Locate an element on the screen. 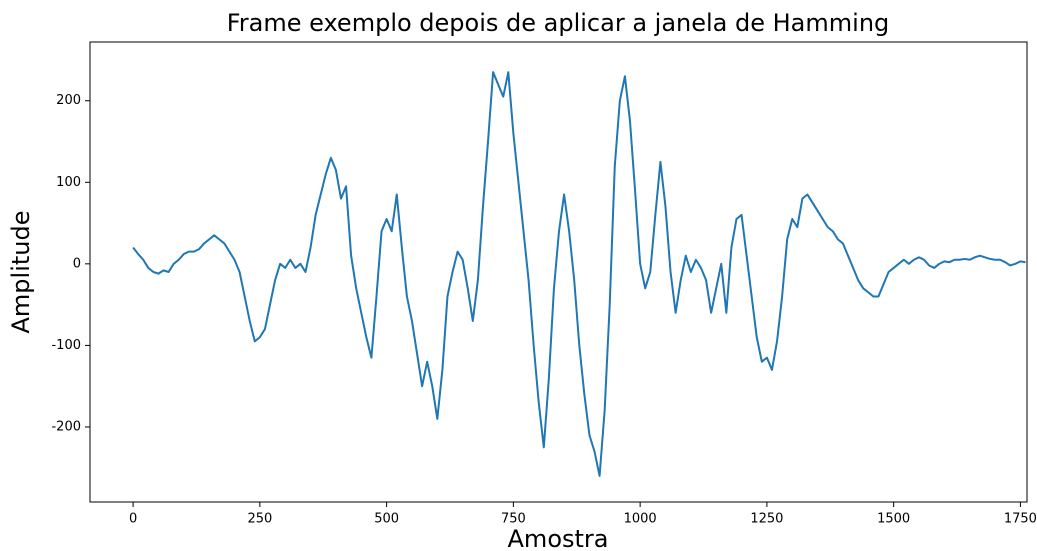 The height and width of the screenshot is (551, 1037). x-tick-label: 1000 is located at coordinates (640, 519).